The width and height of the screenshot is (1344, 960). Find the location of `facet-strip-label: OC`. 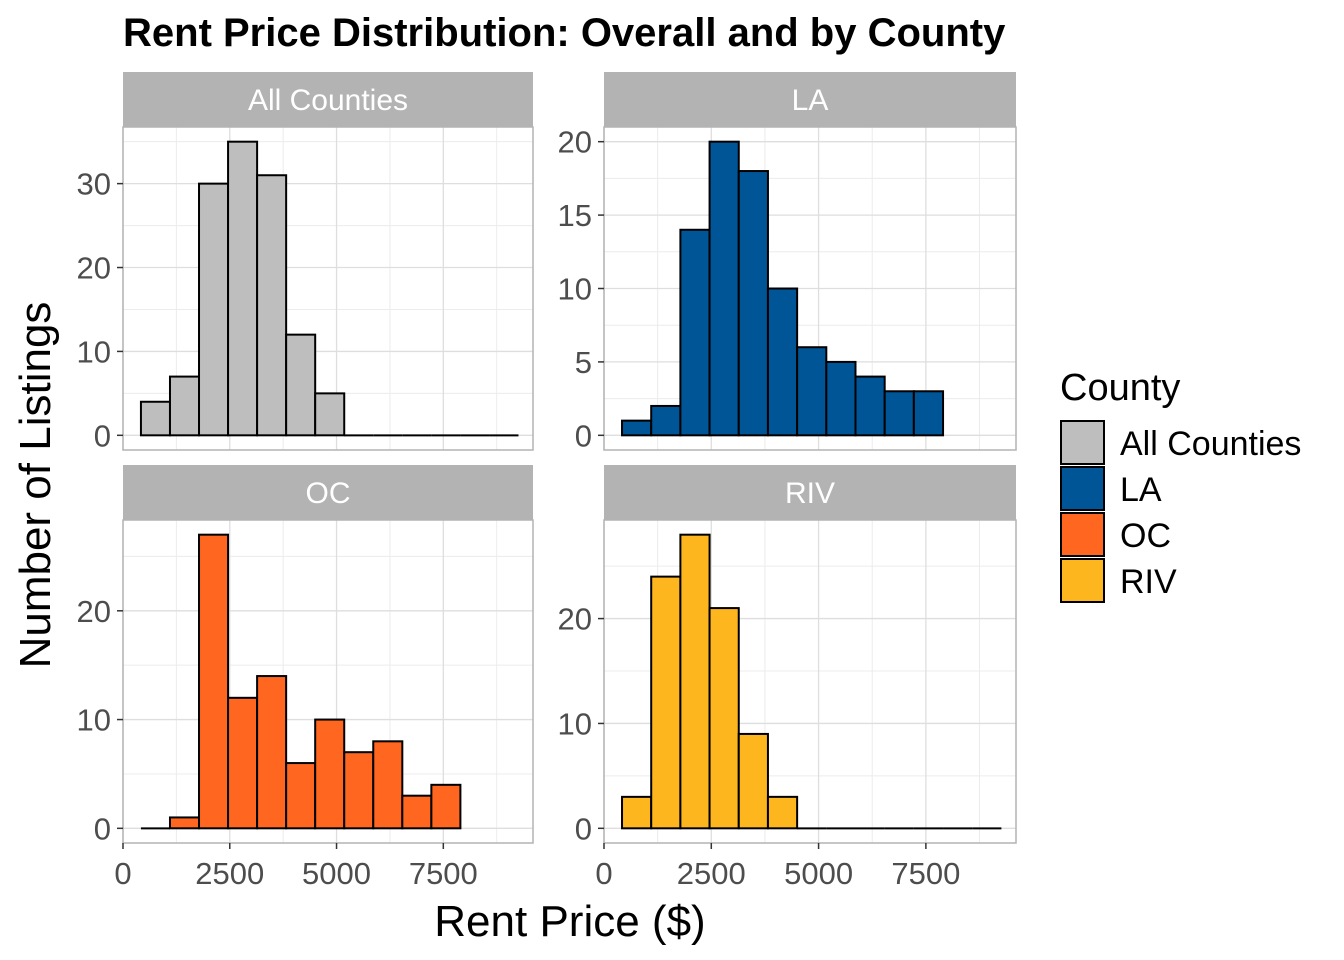

facet-strip-label: OC is located at coordinates (328, 493).